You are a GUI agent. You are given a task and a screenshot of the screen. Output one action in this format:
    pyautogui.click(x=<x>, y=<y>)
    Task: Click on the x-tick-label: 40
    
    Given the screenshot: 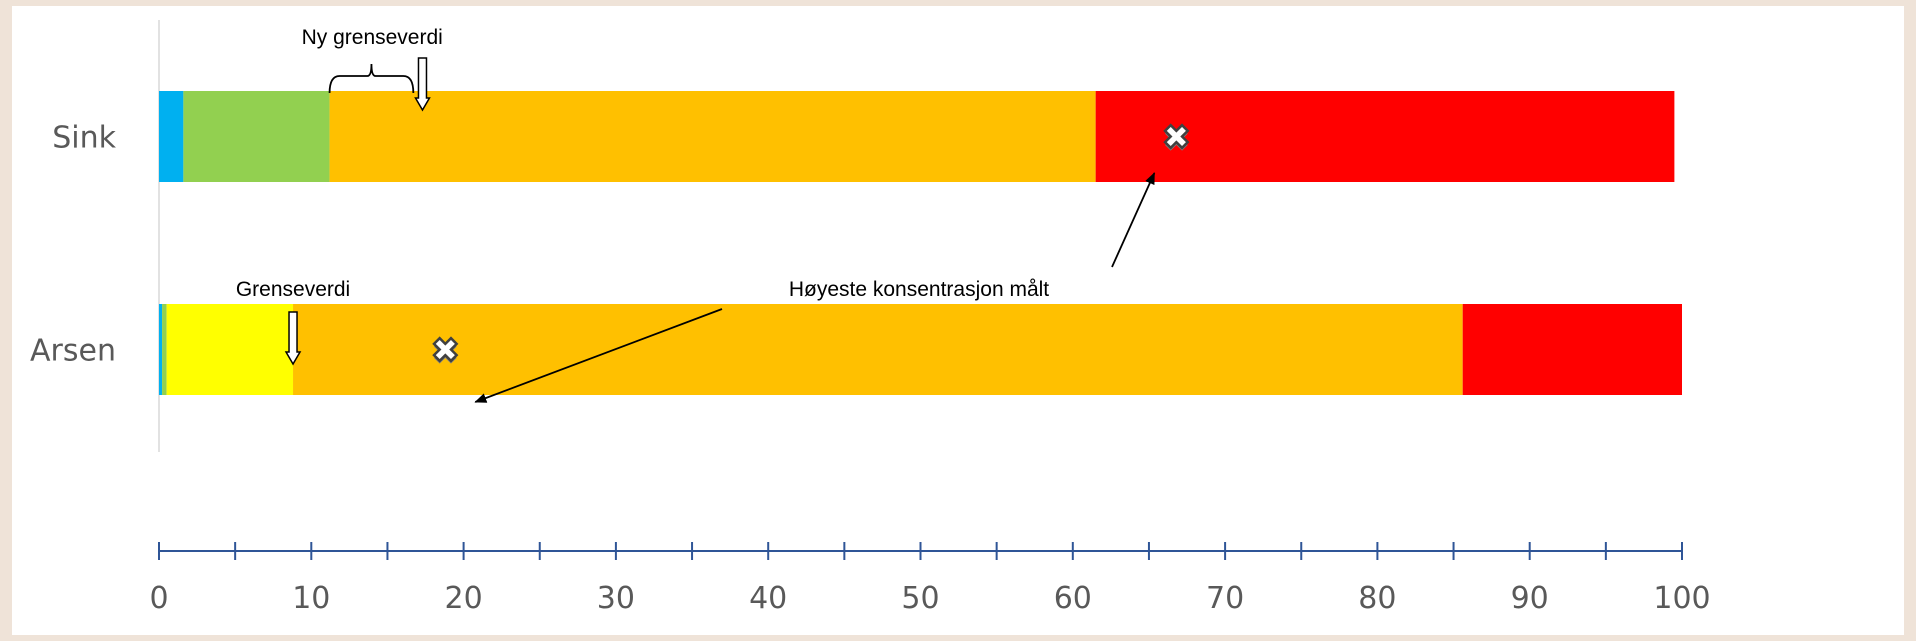 What is the action you would take?
    pyautogui.click(x=768, y=598)
    